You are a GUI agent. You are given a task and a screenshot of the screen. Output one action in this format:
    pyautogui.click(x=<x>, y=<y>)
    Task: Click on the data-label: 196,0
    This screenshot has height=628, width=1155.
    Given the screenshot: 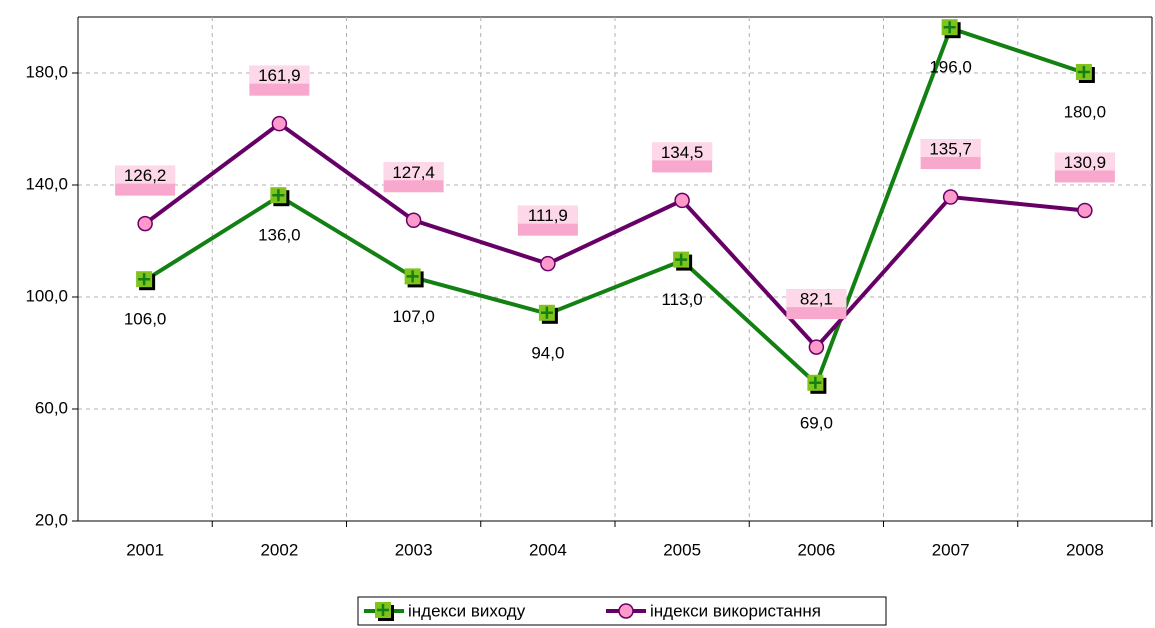 What is the action you would take?
    pyautogui.click(x=950, y=67)
    